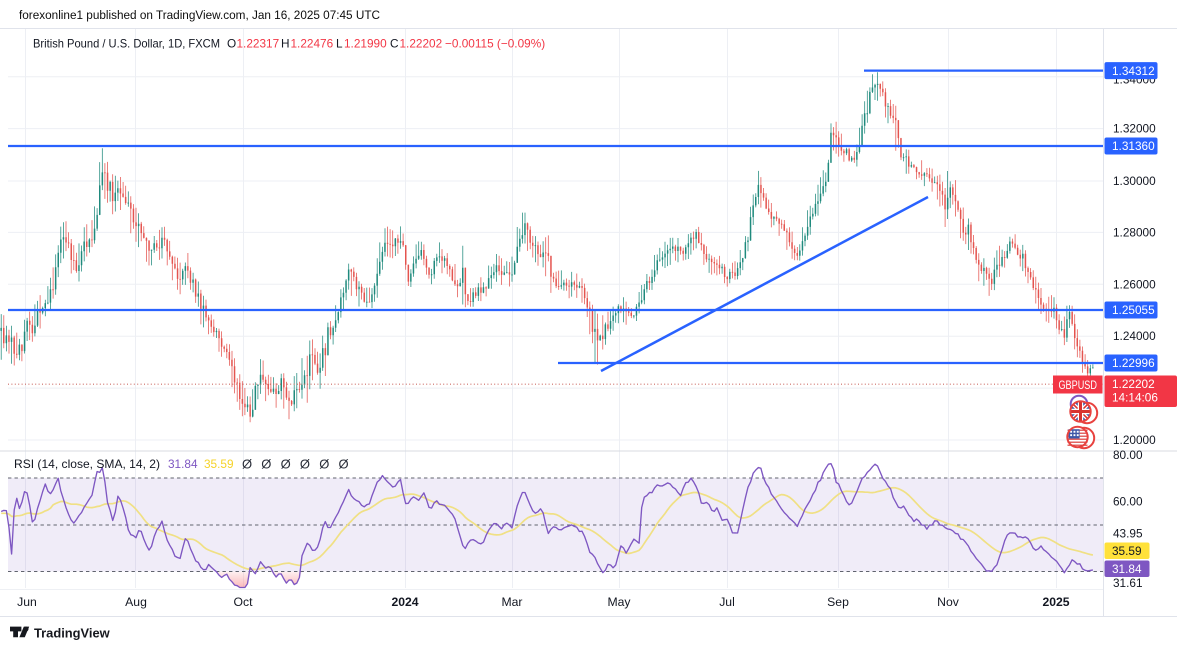  I want to click on svg-text: 31.61, so click(1128, 583).